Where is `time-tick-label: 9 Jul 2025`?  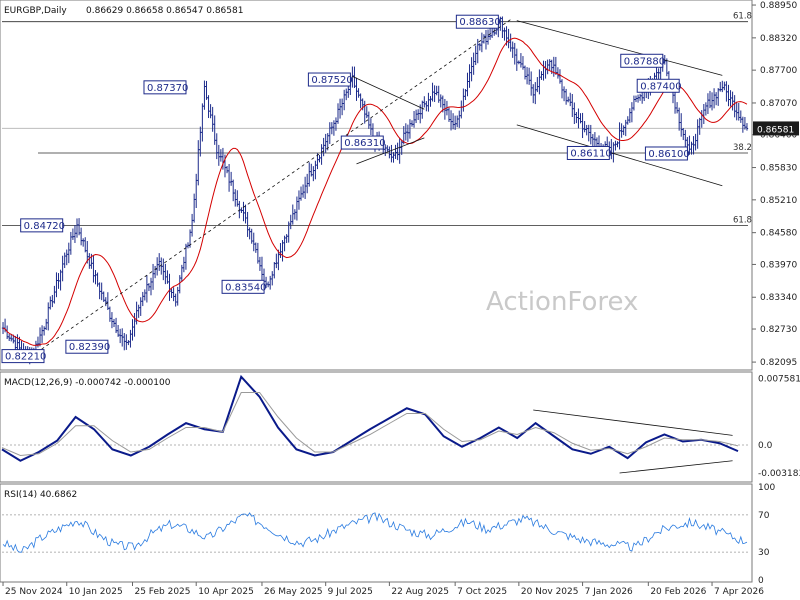
time-tick-label: 9 Jul 2025 is located at coordinates (350, 592).